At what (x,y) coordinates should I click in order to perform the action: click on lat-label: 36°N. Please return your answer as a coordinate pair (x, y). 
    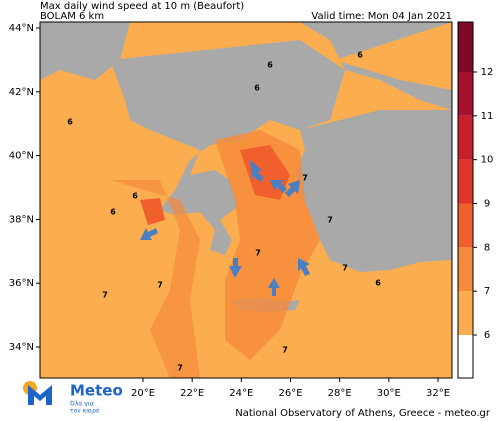
    Looking at the image, I should click on (21, 283).